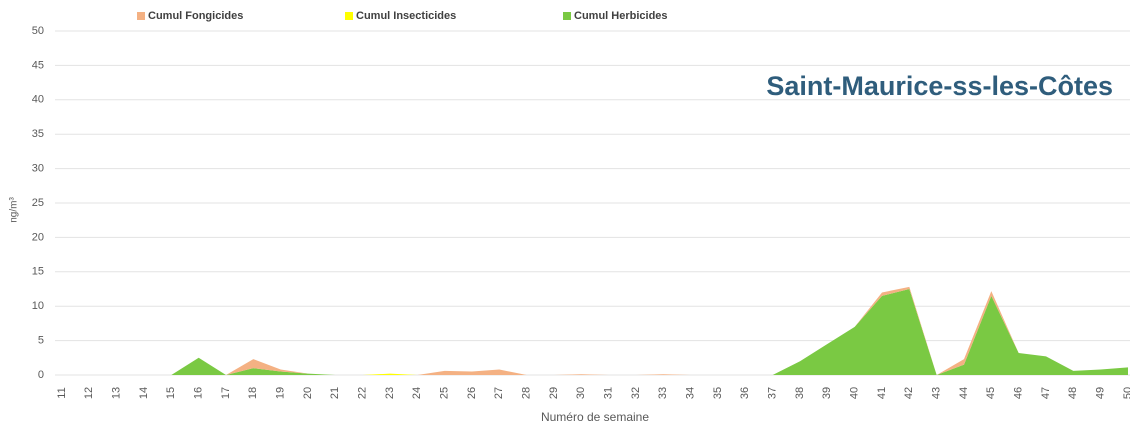 Image resolution: width=1130 pixels, height=429 pixels. Describe the element at coordinates (195, 16) in the screenshot. I see `legend-label: Cumul Fongicides` at that location.